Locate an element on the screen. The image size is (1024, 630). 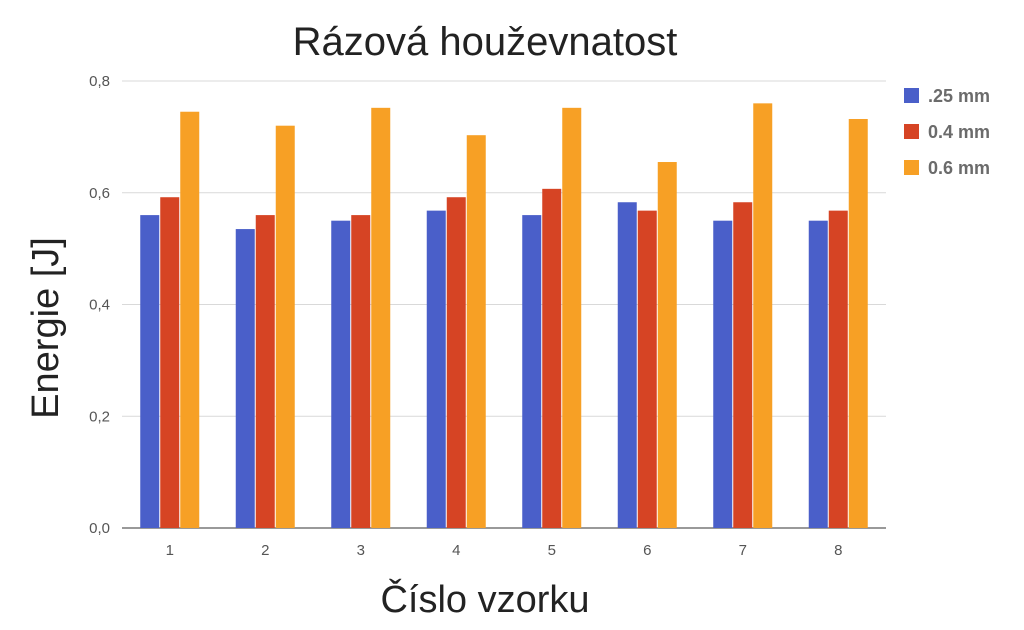
x-tick-label: 8 is located at coordinates (838, 550).